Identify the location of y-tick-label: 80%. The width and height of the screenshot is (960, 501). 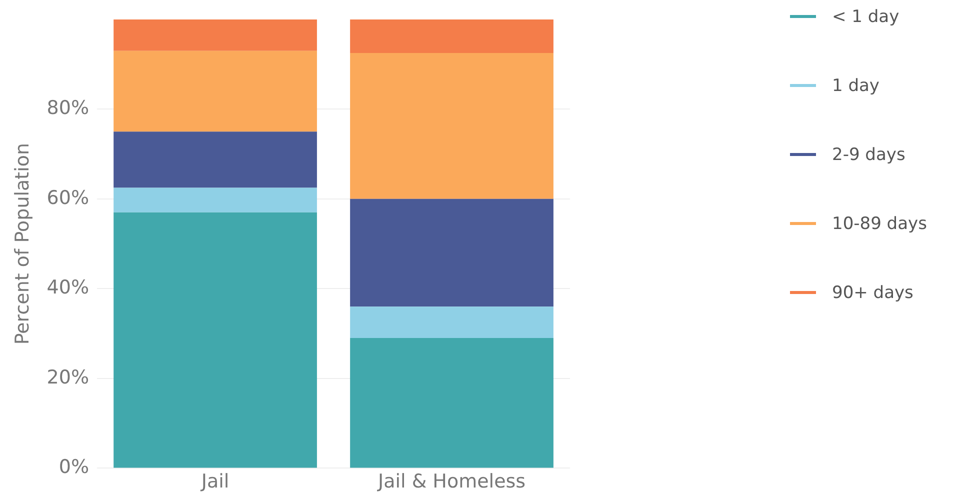
(68, 108).